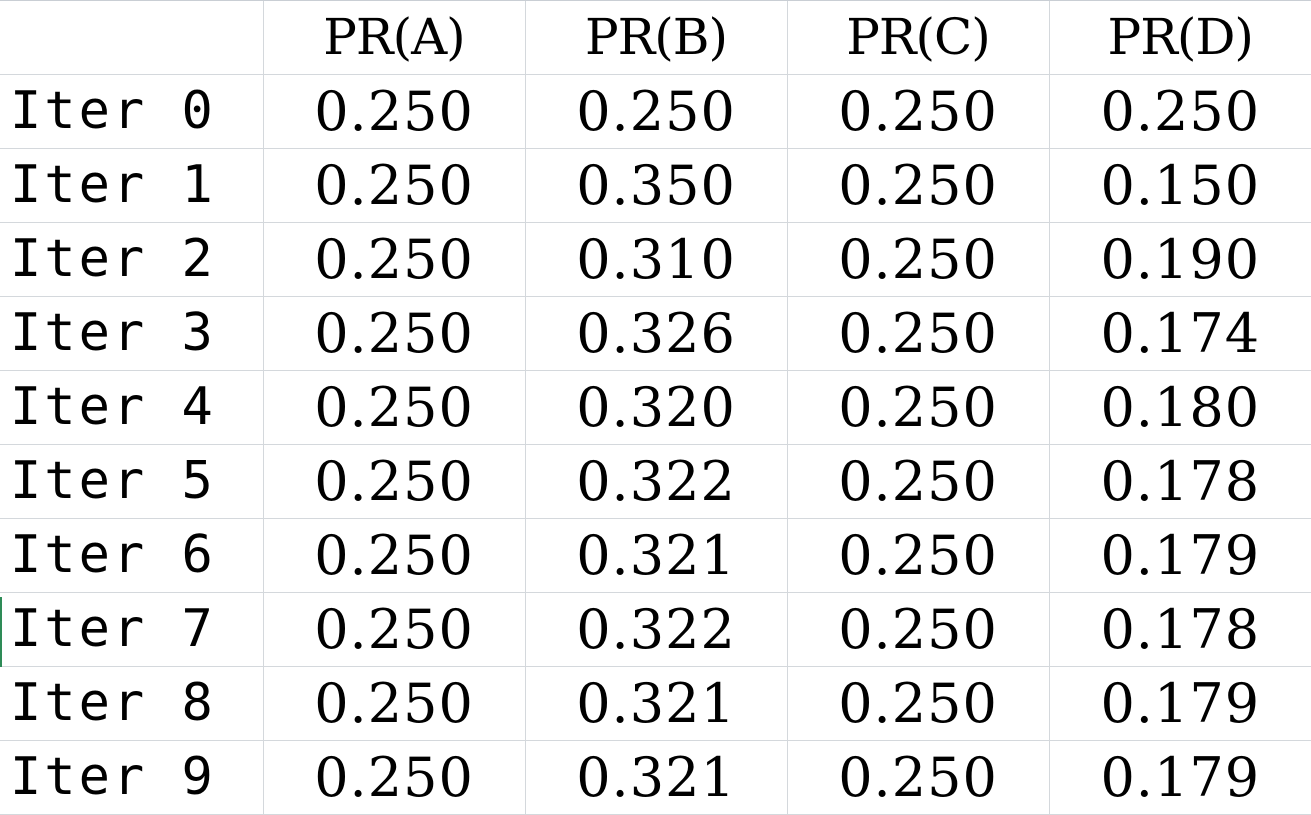  I want to click on value-cell-pr-b: 0.250, so click(656, 111).